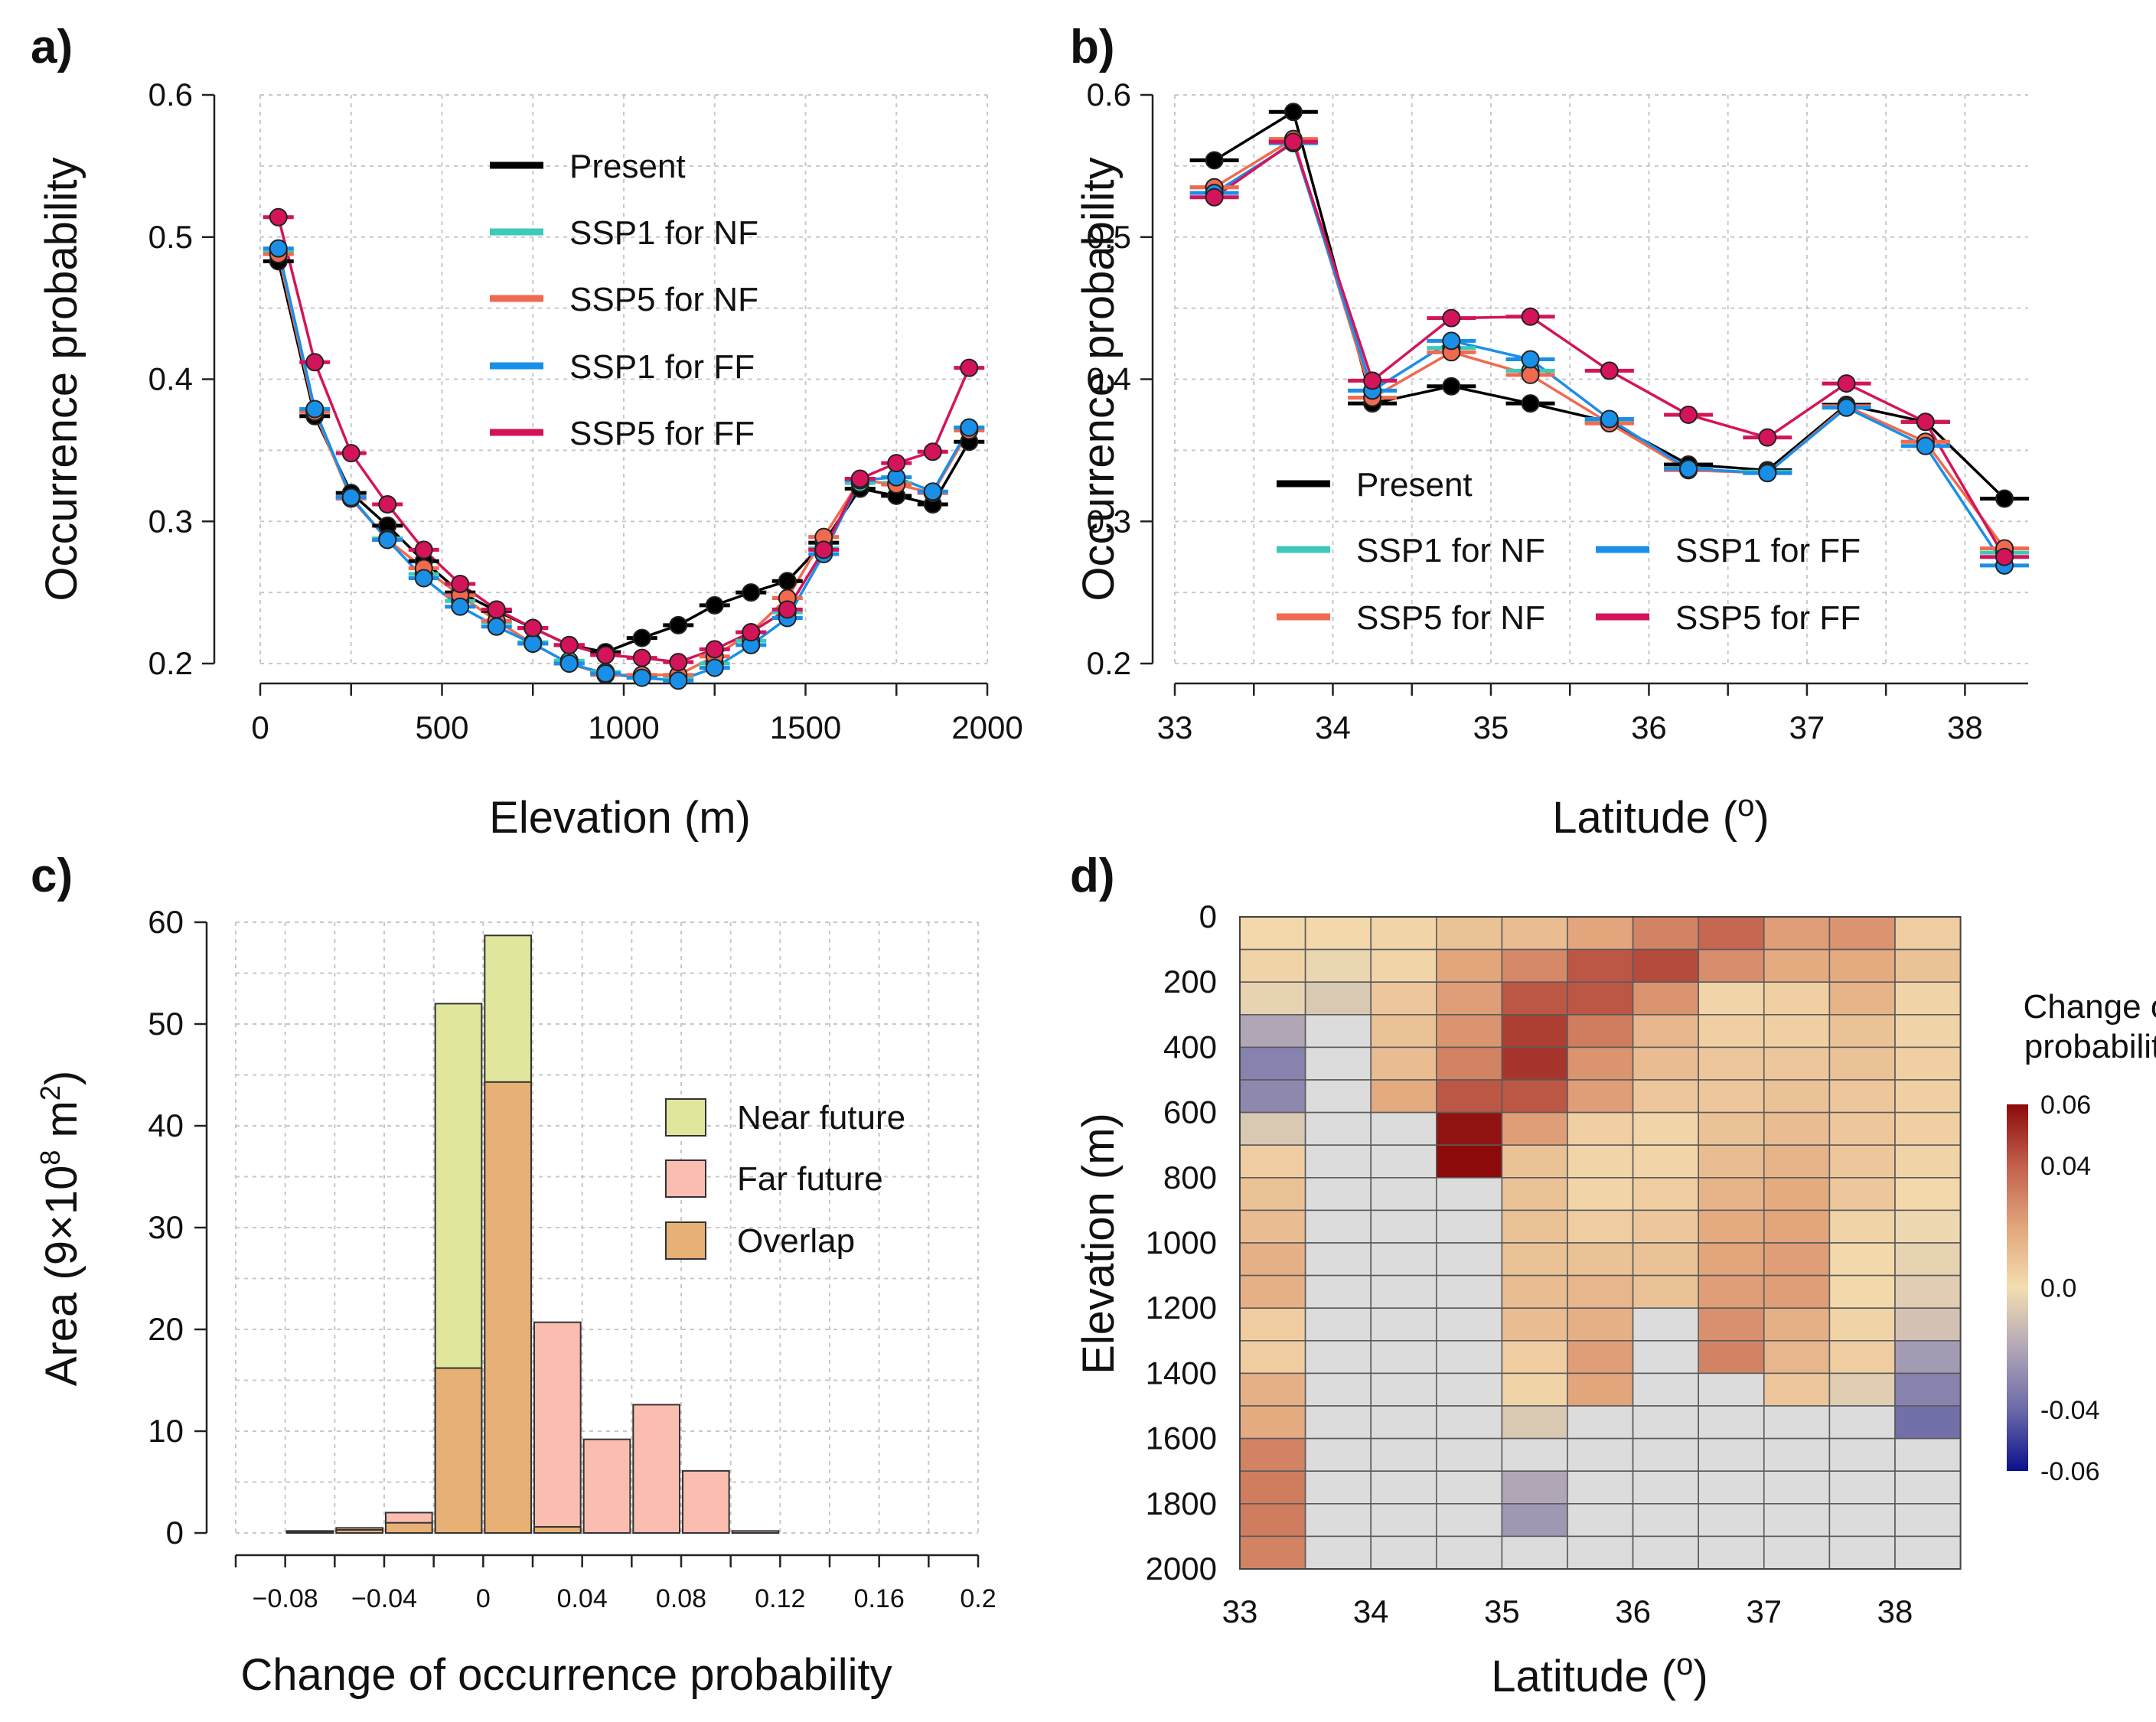 The image size is (2156, 1722). Describe the element at coordinates (1181, 1503) in the screenshot. I see `y-tick-label: 1800` at that location.